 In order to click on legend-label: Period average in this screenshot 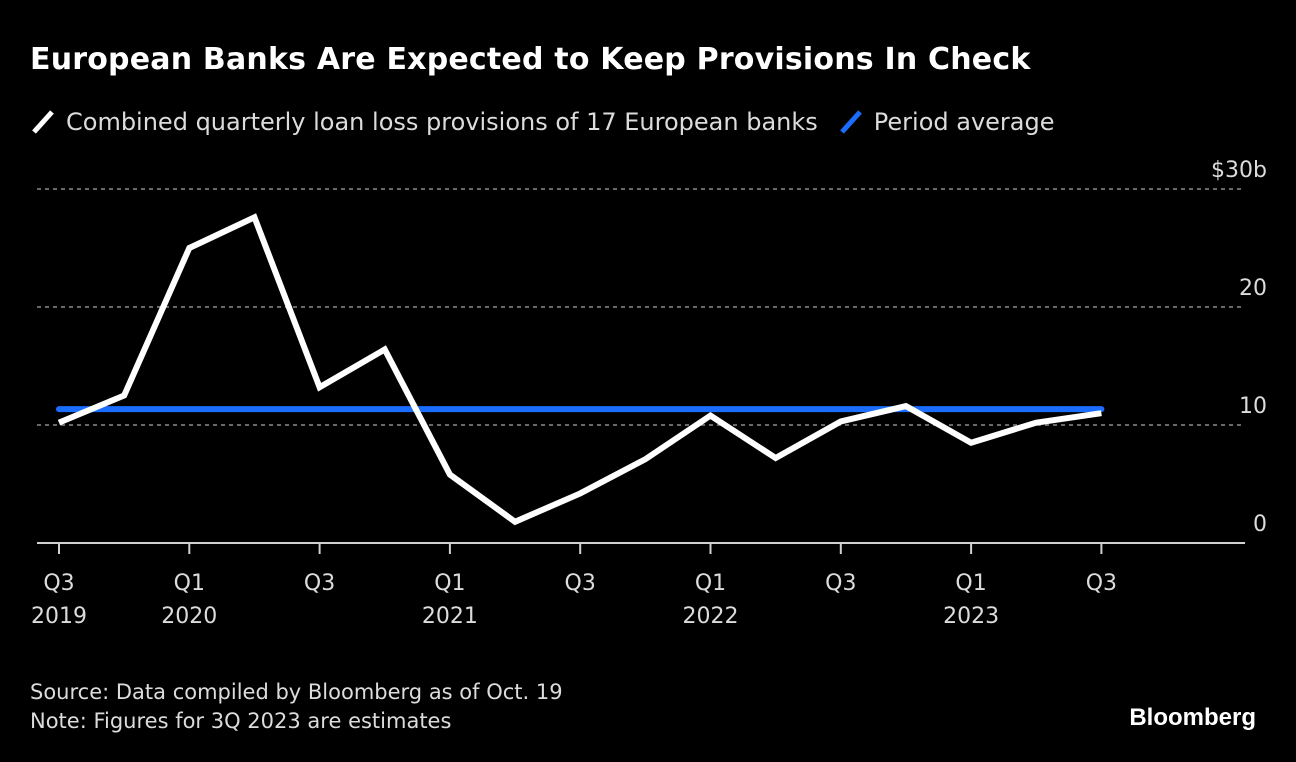, I will do `click(964, 122)`.